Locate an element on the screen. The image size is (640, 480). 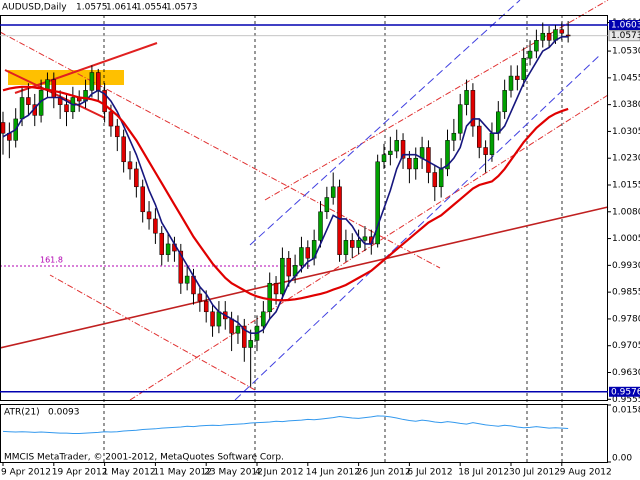
indicator-value: 0.0093 is located at coordinates (64, 413).